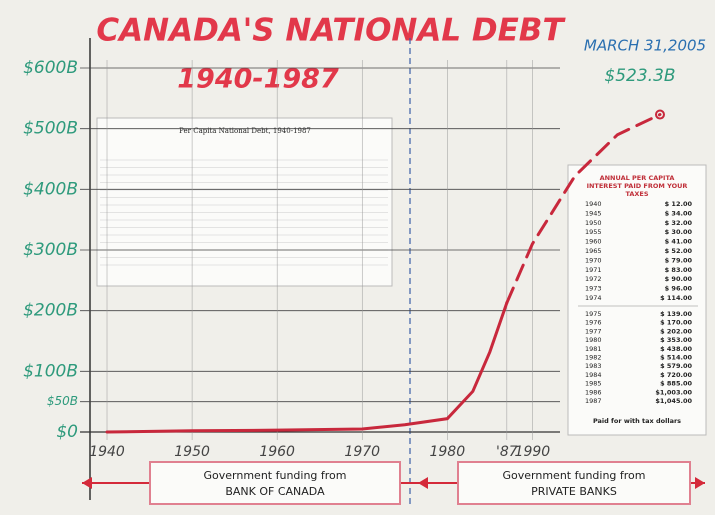 The height and width of the screenshot is (515, 715). I want to click on x-tick-label: 1950, so click(192, 452).